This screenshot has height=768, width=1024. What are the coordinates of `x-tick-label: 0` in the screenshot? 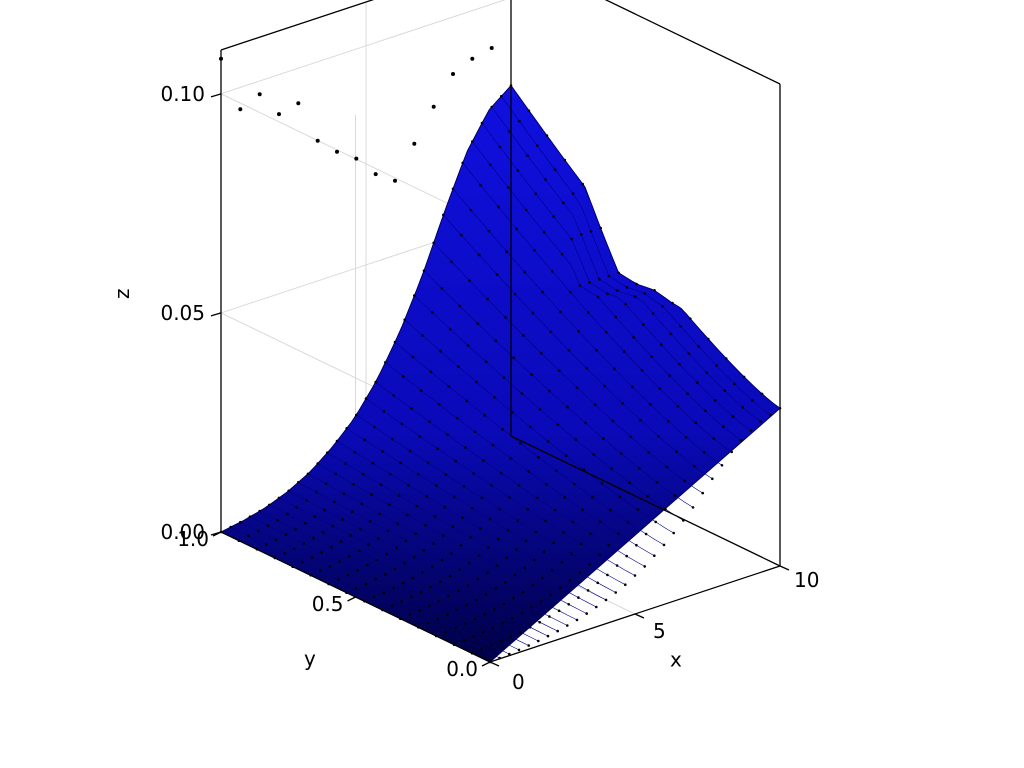 It's located at (518, 682).